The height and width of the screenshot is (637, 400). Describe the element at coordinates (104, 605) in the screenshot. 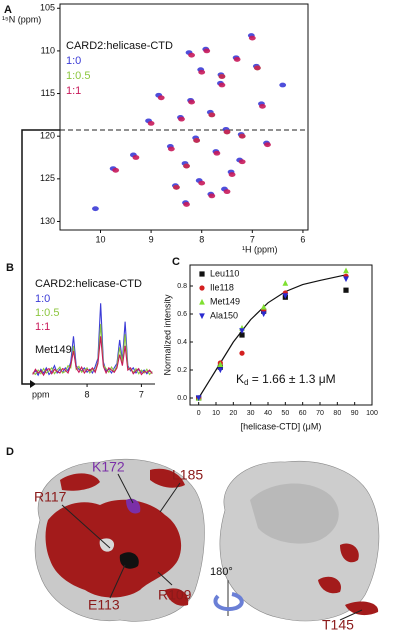

I see `residue-label: E113` at that location.